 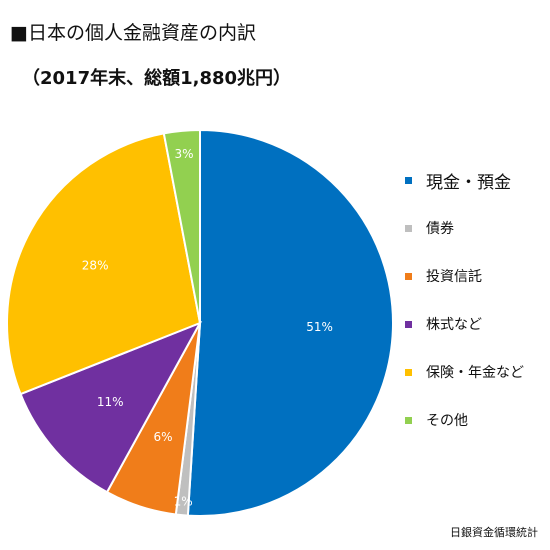 I want to click on legend-item: 債券, so click(x=464, y=228).